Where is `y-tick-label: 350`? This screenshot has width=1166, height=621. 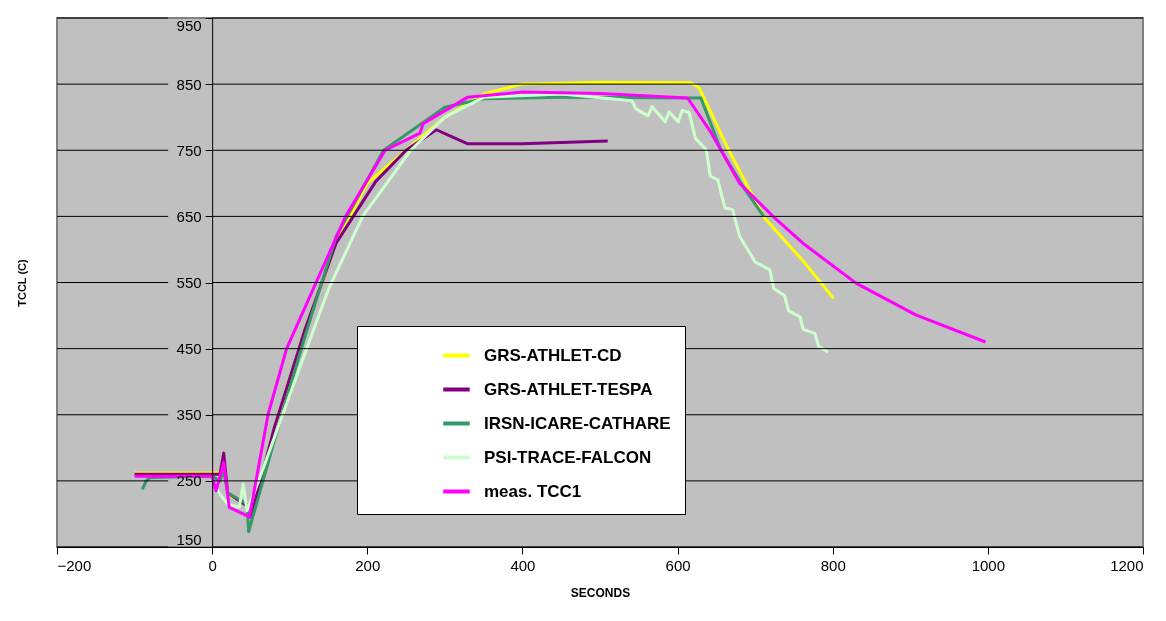 y-tick-label: 350 is located at coordinates (189, 415).